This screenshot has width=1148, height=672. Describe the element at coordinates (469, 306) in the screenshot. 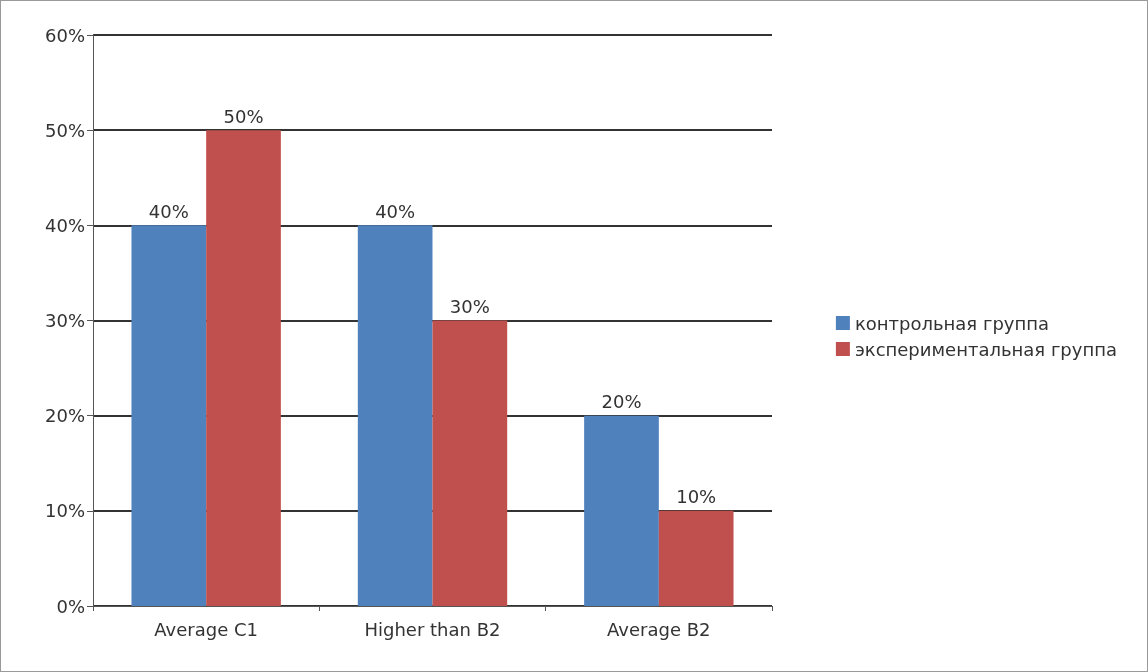

I see `data-label: 30%` at that location.